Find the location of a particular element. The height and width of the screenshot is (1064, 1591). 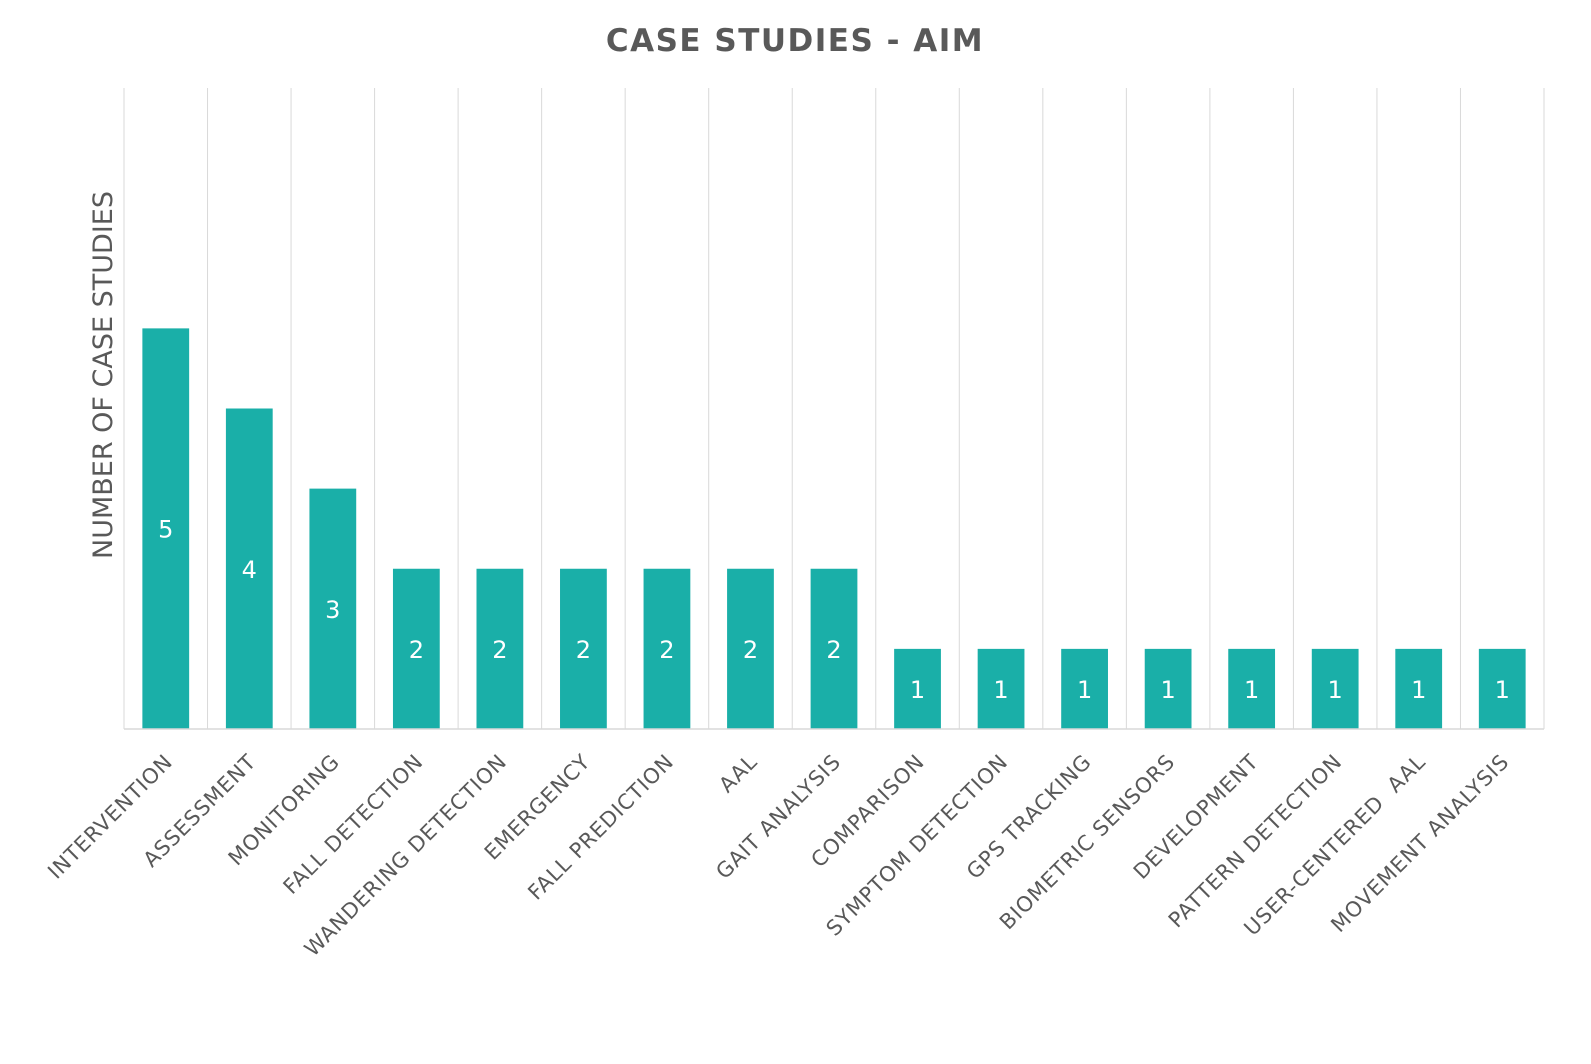

y-axis-label: NUMBER OF CASE STUDIES is located at coordinates (103, 375).